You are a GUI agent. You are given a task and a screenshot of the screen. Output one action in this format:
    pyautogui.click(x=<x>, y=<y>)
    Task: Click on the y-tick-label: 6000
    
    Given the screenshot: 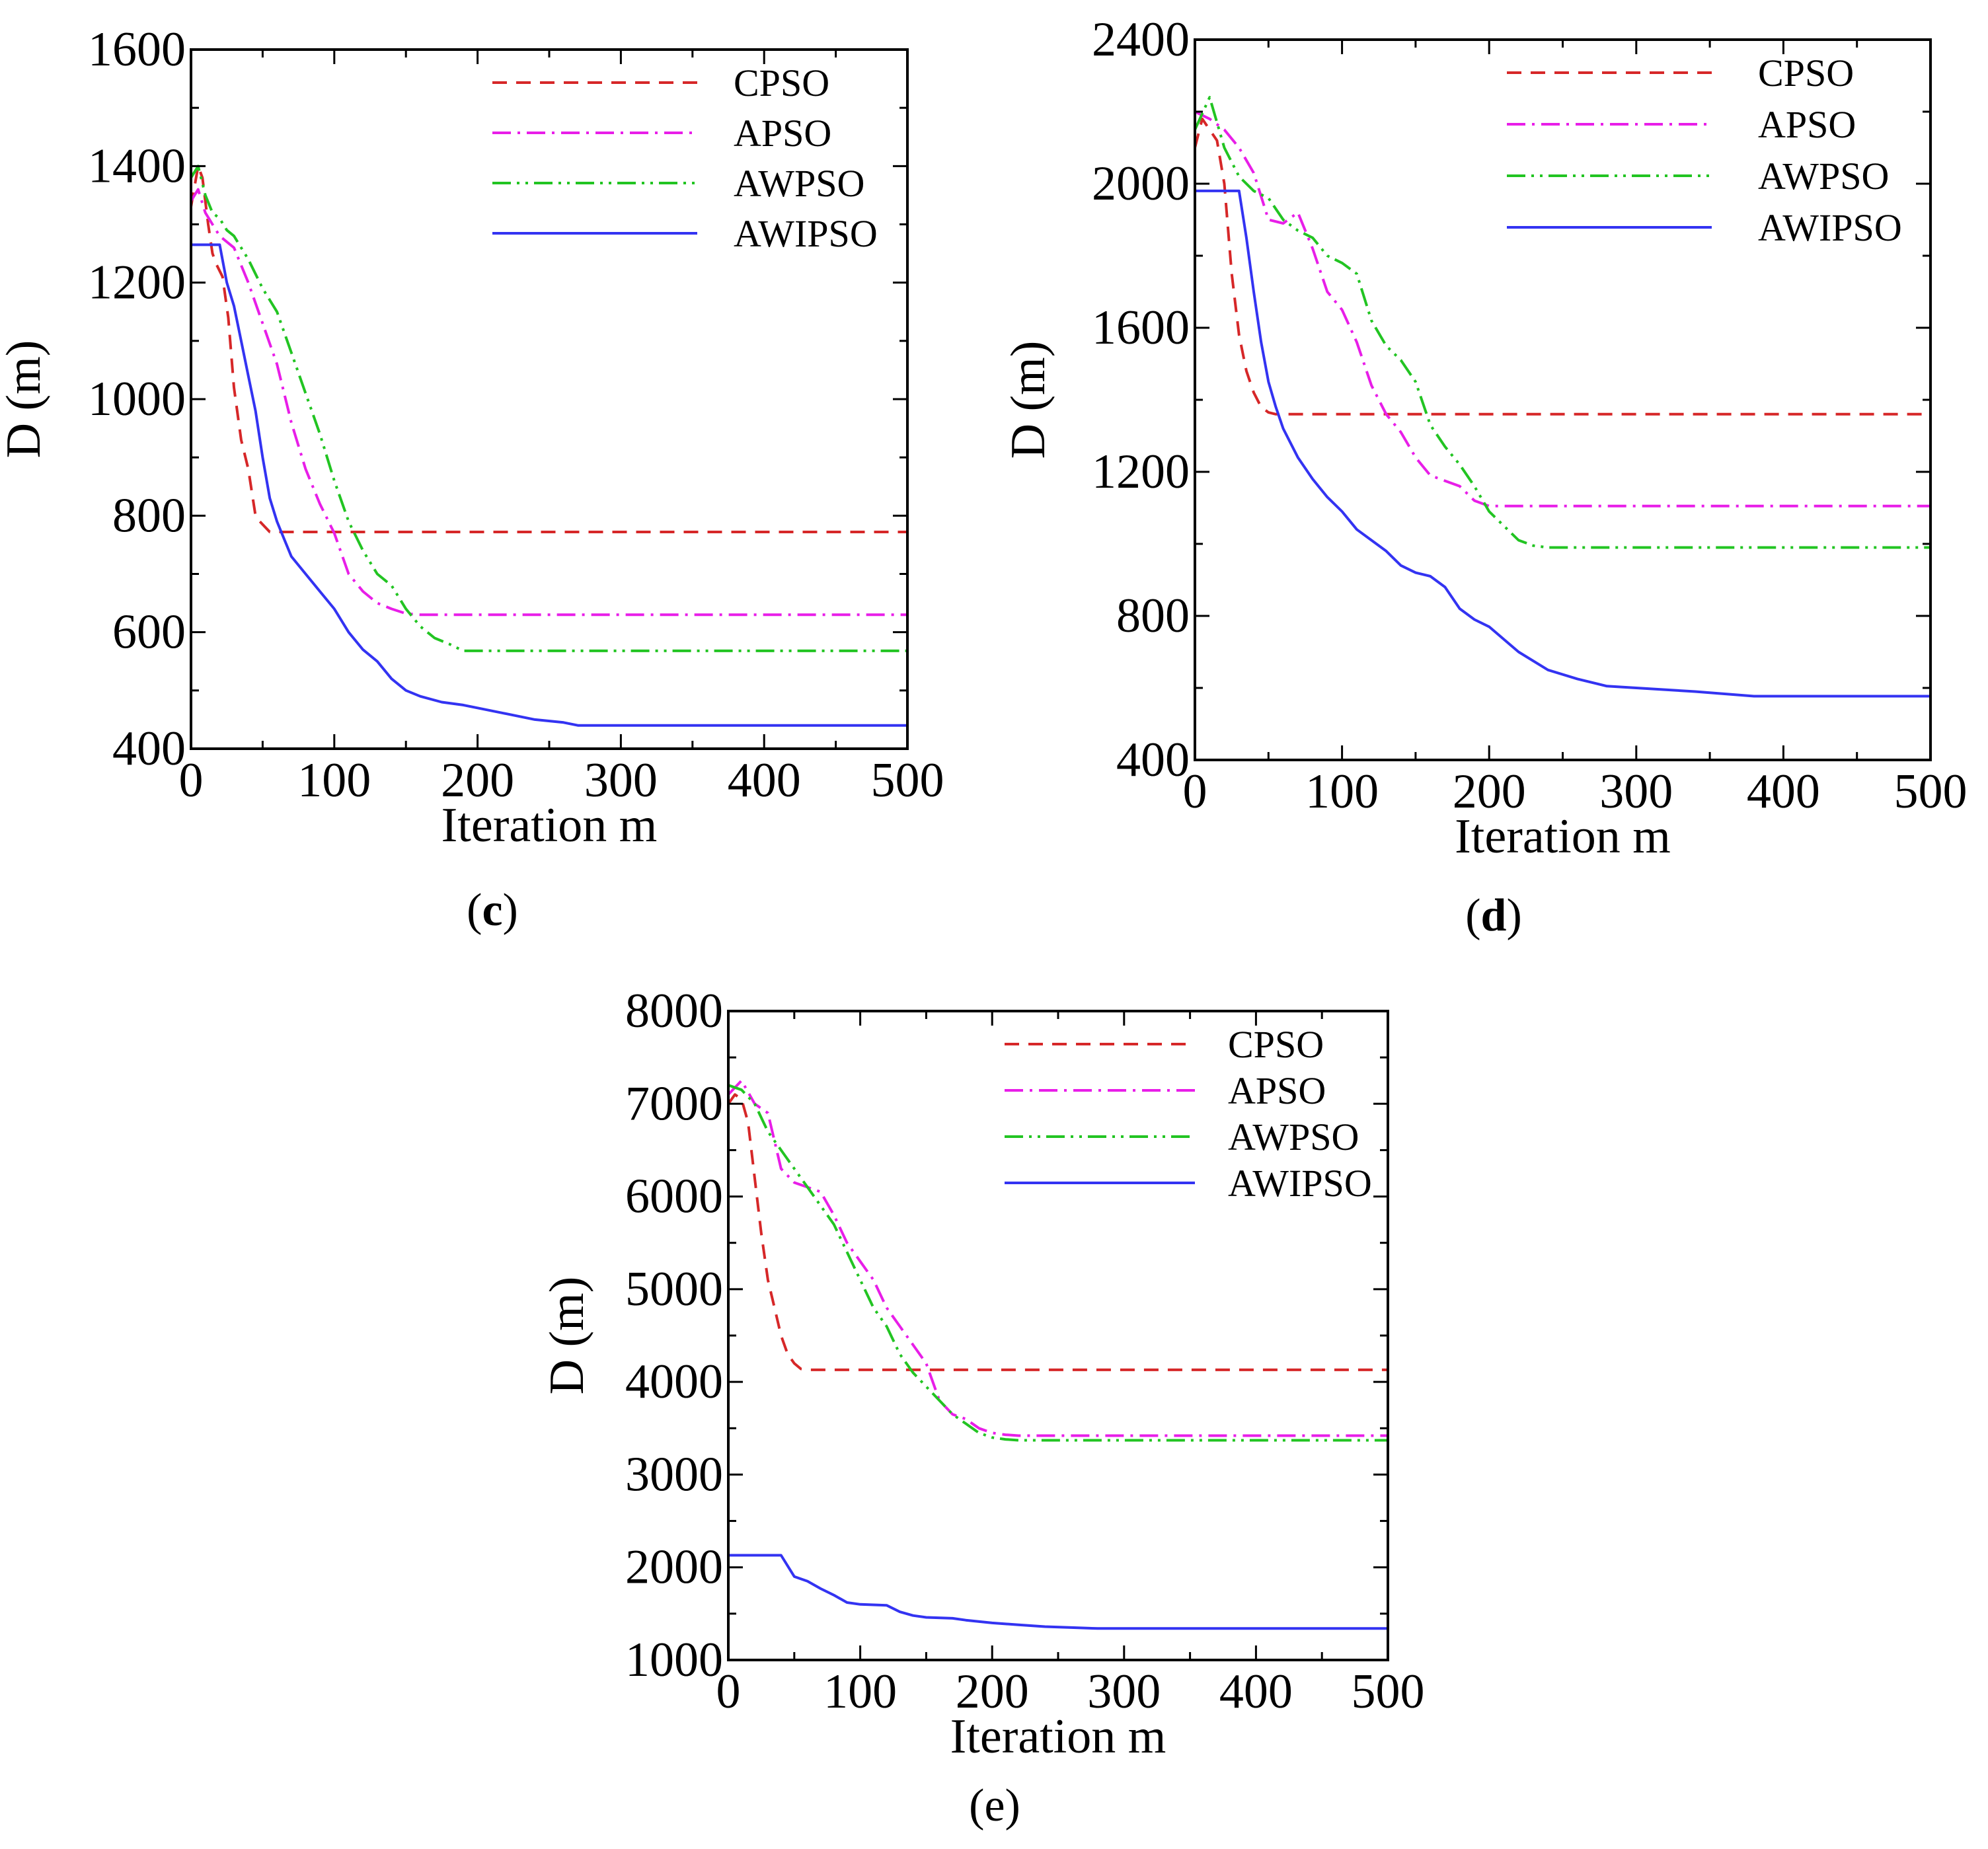 What is the action you would take?
    pyautogui.click(x=674, y=1197)
    